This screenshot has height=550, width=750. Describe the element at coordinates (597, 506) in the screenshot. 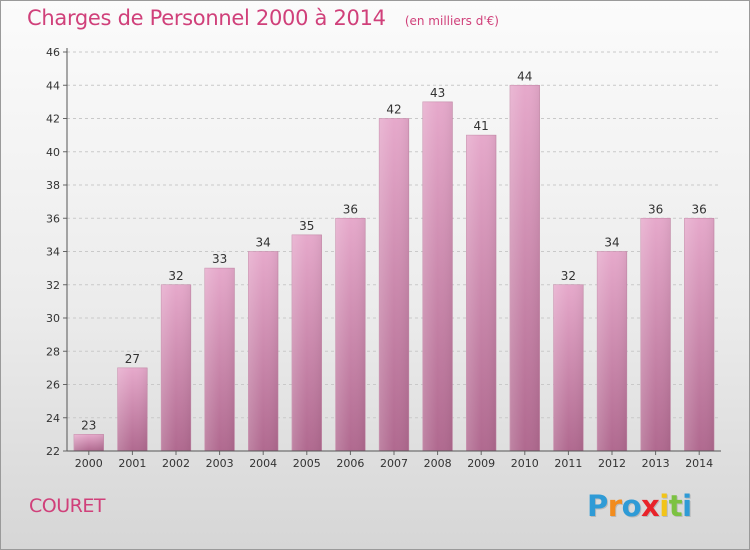

I see `logo-letter: P` at that location.